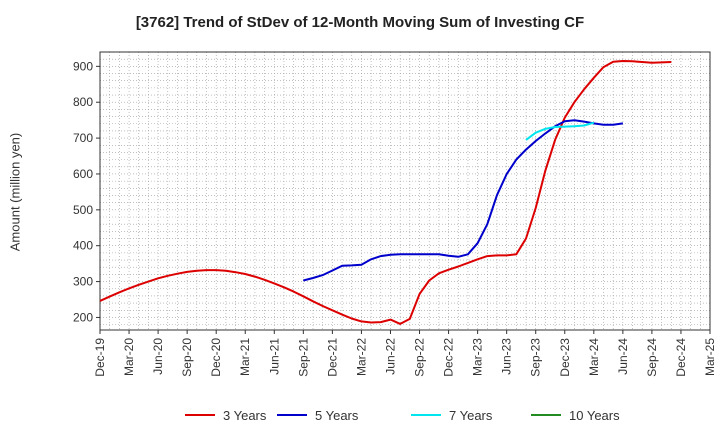  I want to click on y-tick-label: 300, so click(83, 282).